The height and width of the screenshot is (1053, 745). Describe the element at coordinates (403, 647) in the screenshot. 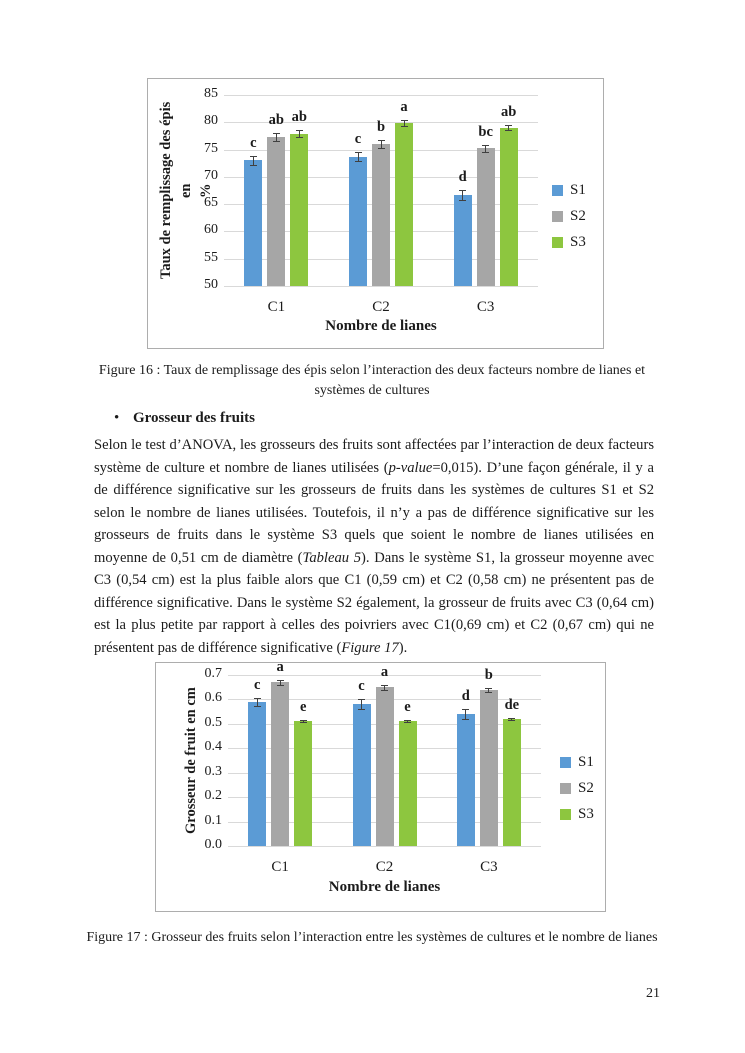

I see `text-run: ).` at that location.